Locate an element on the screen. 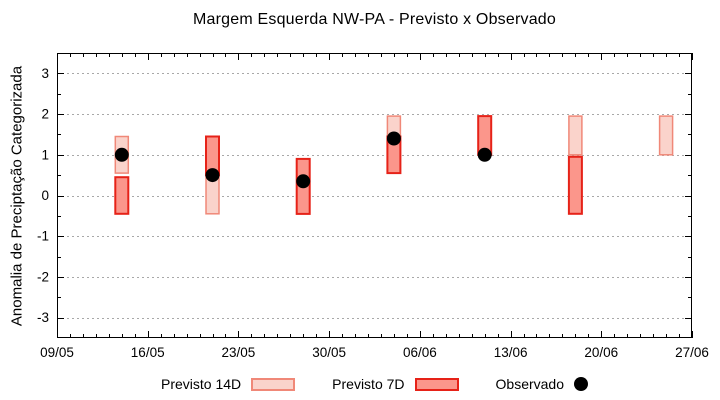 The width and height of the screenshot is (720, 400). x-tick-label: 16/05 is located at coordinates (148, 352).